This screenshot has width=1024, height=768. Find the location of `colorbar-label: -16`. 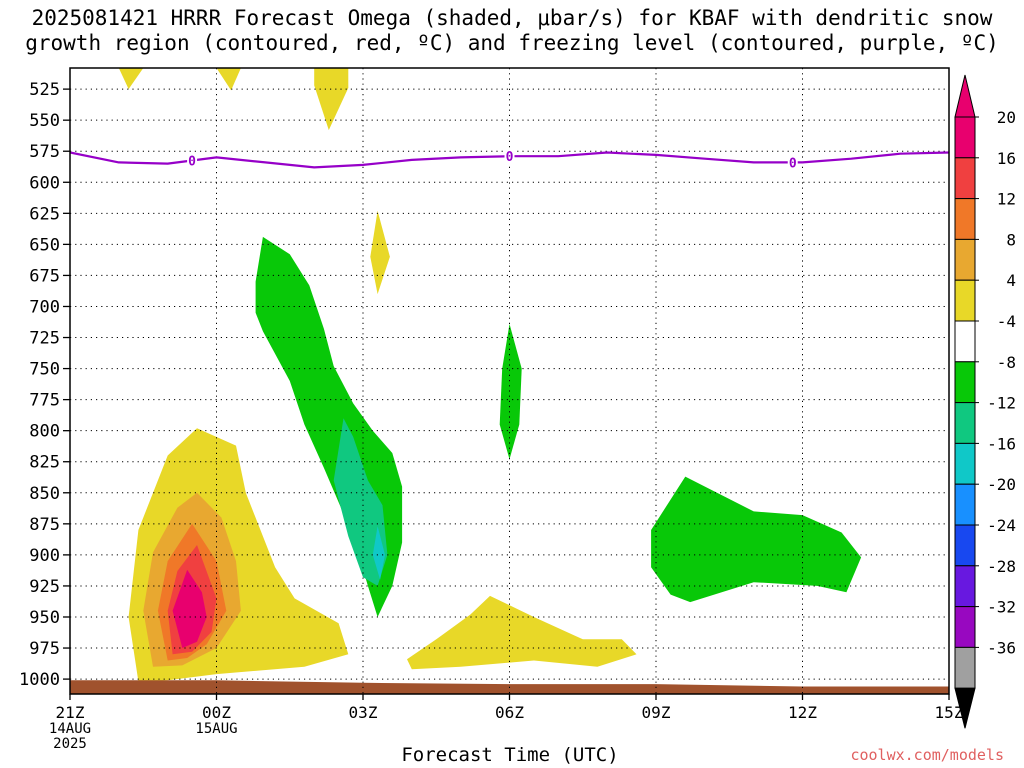

colorbar-label: -16 is located at coordinates (1001, 443).